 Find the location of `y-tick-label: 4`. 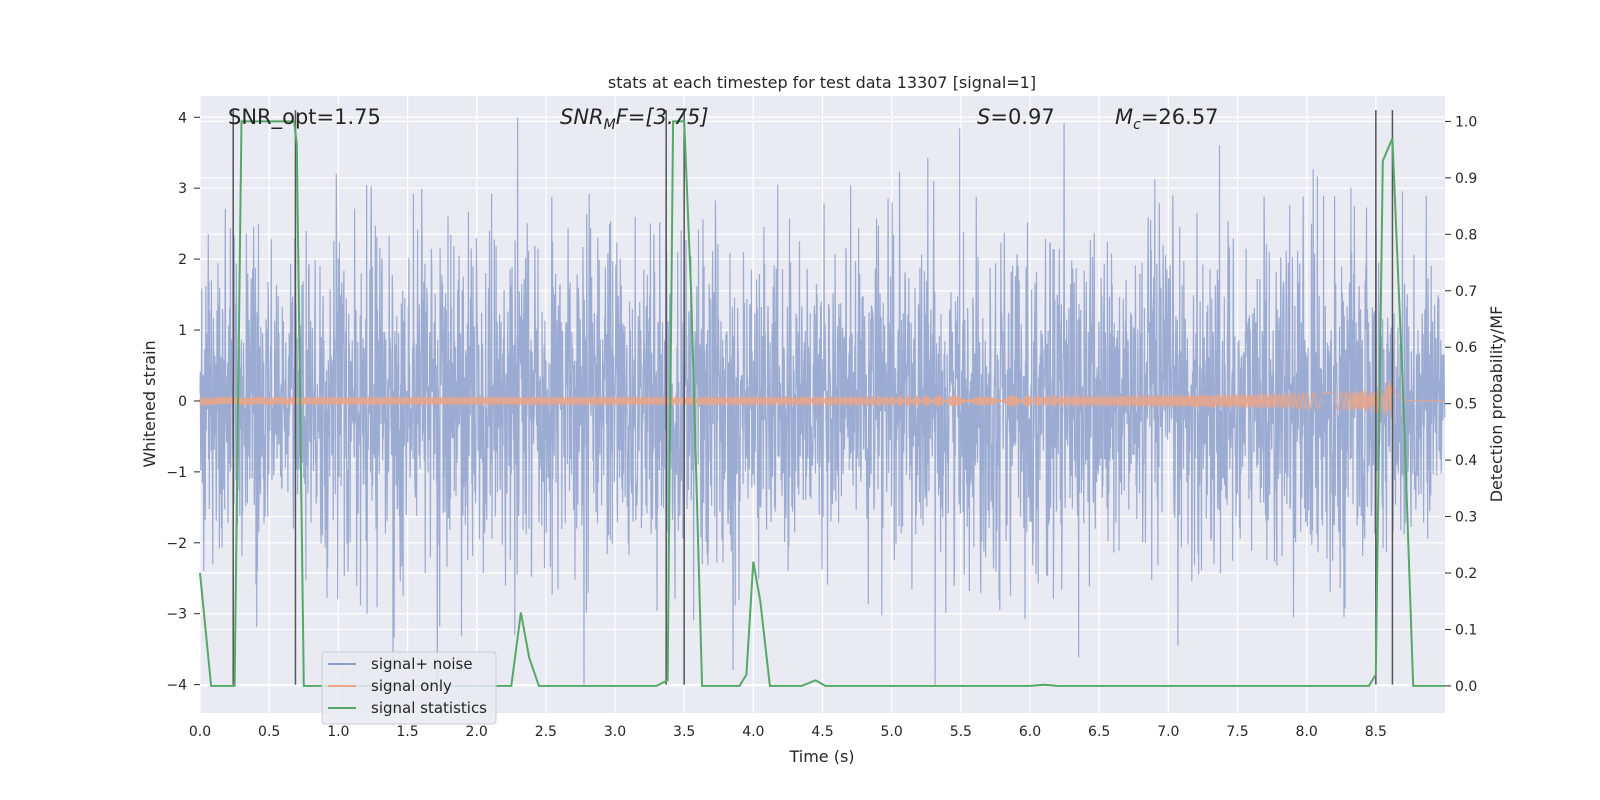

y-tick-label: 4 is located at coordinates (182, 118).